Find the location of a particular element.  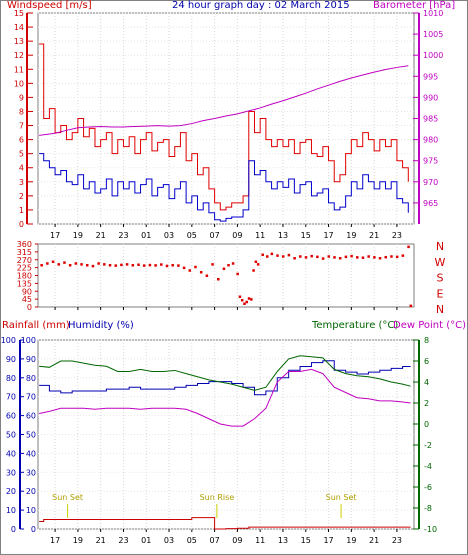

rainfall-tick-label: 0 is located at coordinates (13, 529).